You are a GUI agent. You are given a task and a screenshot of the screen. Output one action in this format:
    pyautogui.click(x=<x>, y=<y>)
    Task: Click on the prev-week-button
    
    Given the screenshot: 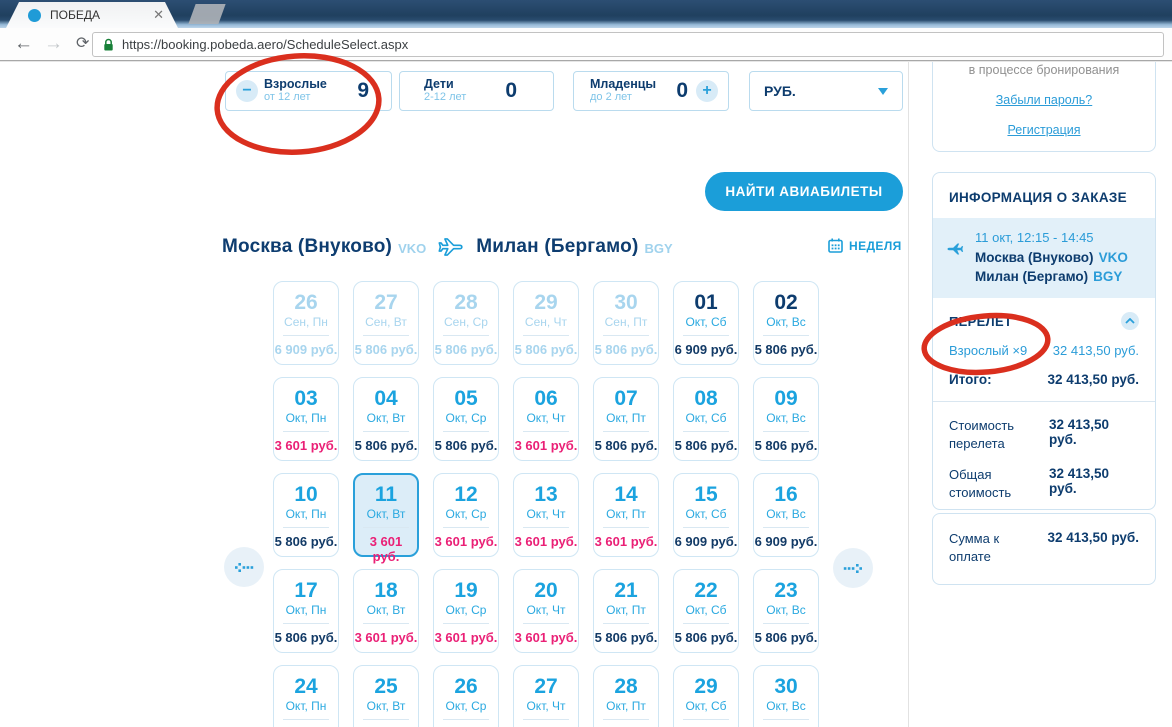 What is the action you would take?
    pyautogui.click(x=244, y=567)
    